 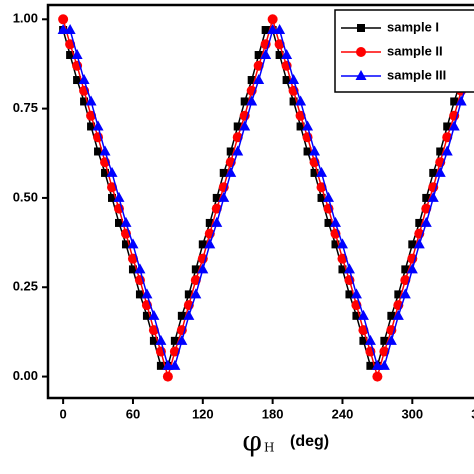 I want to click on legend-label: sample I, so click(x=413, y=26).